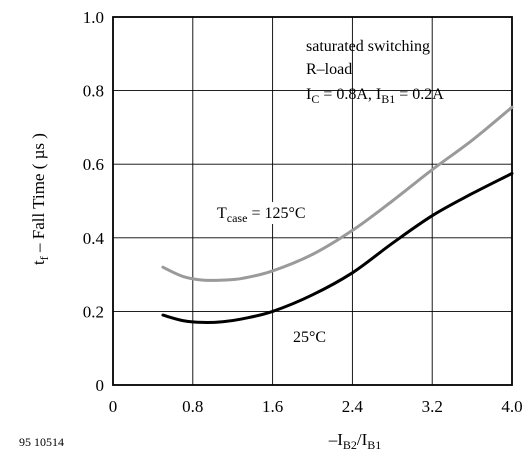  I want to click on y-tick-label: 0, so click(100, 385).